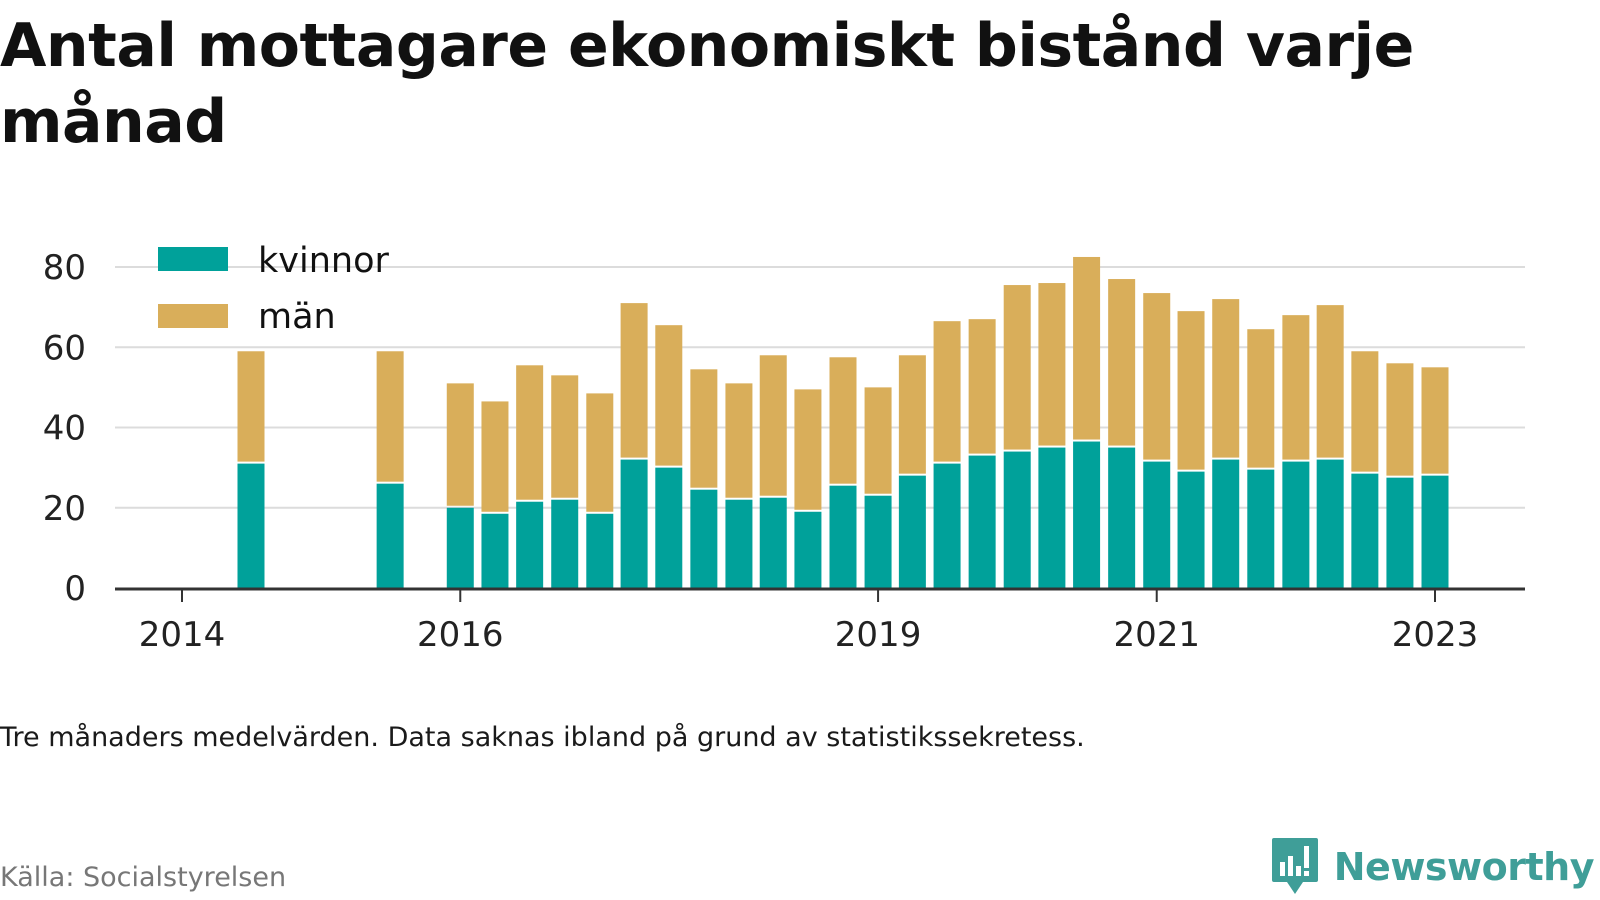 This screenshot has height=900, width=1600. I want to click on x-tick-label: 2023, so click(1435, 635).